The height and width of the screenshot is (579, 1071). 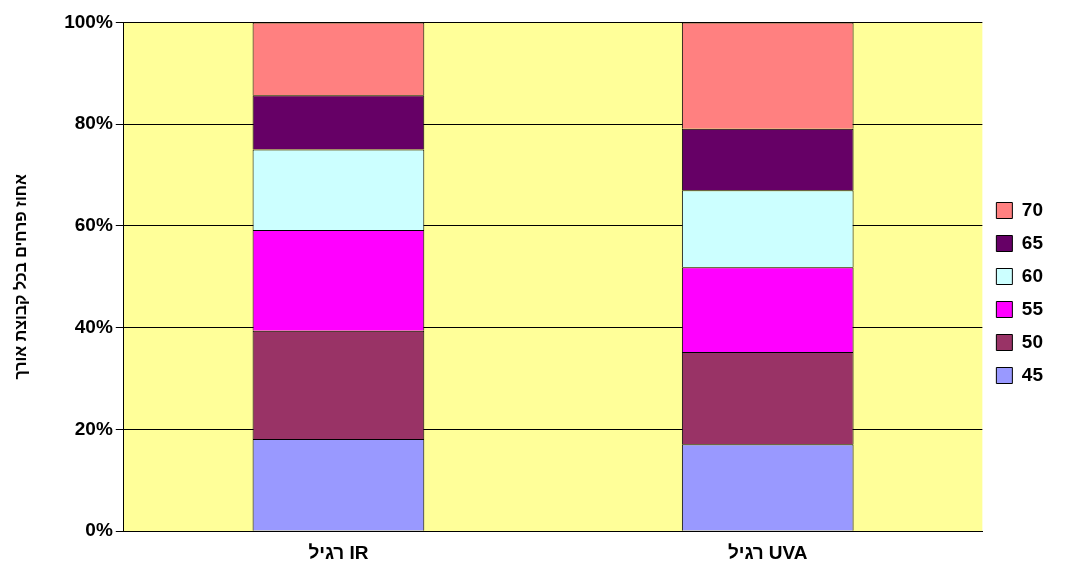 What do you see at coordinates (93, 123) in the screenshot?
I see `y-tick-label: 80%` at bounding box center [93, 123].